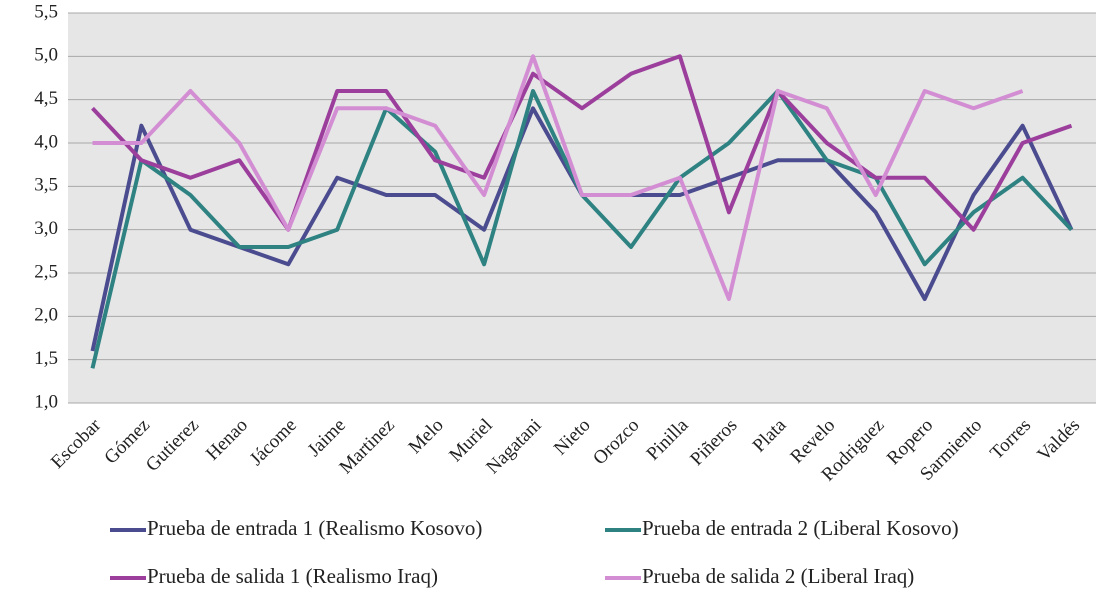 This screenshot has width=1096, height=596. Describe the element at coordinates (713, 442) in the screenshot. I see `x-tick-label: Piñeros` at that location.